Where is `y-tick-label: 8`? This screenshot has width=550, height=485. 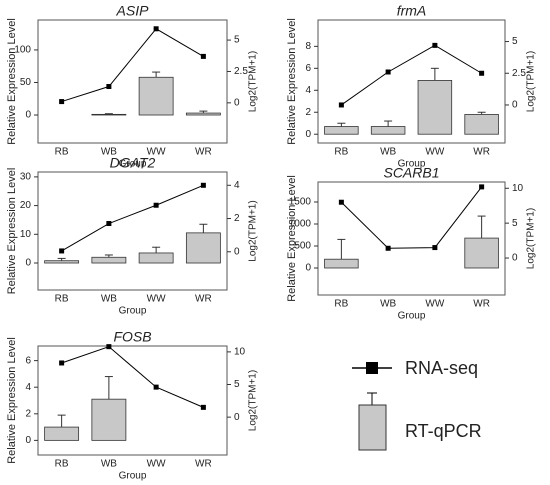
y-tick-label: 8 is located at coordinates (308, 46).